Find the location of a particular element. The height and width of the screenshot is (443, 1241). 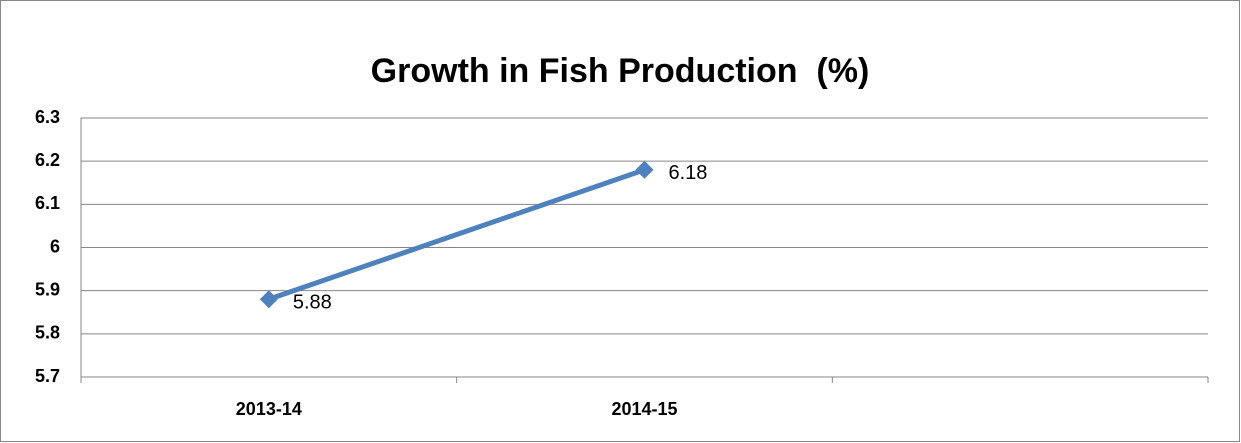

x-tick-label: 2013-14 is located at coordinates (269, 409).